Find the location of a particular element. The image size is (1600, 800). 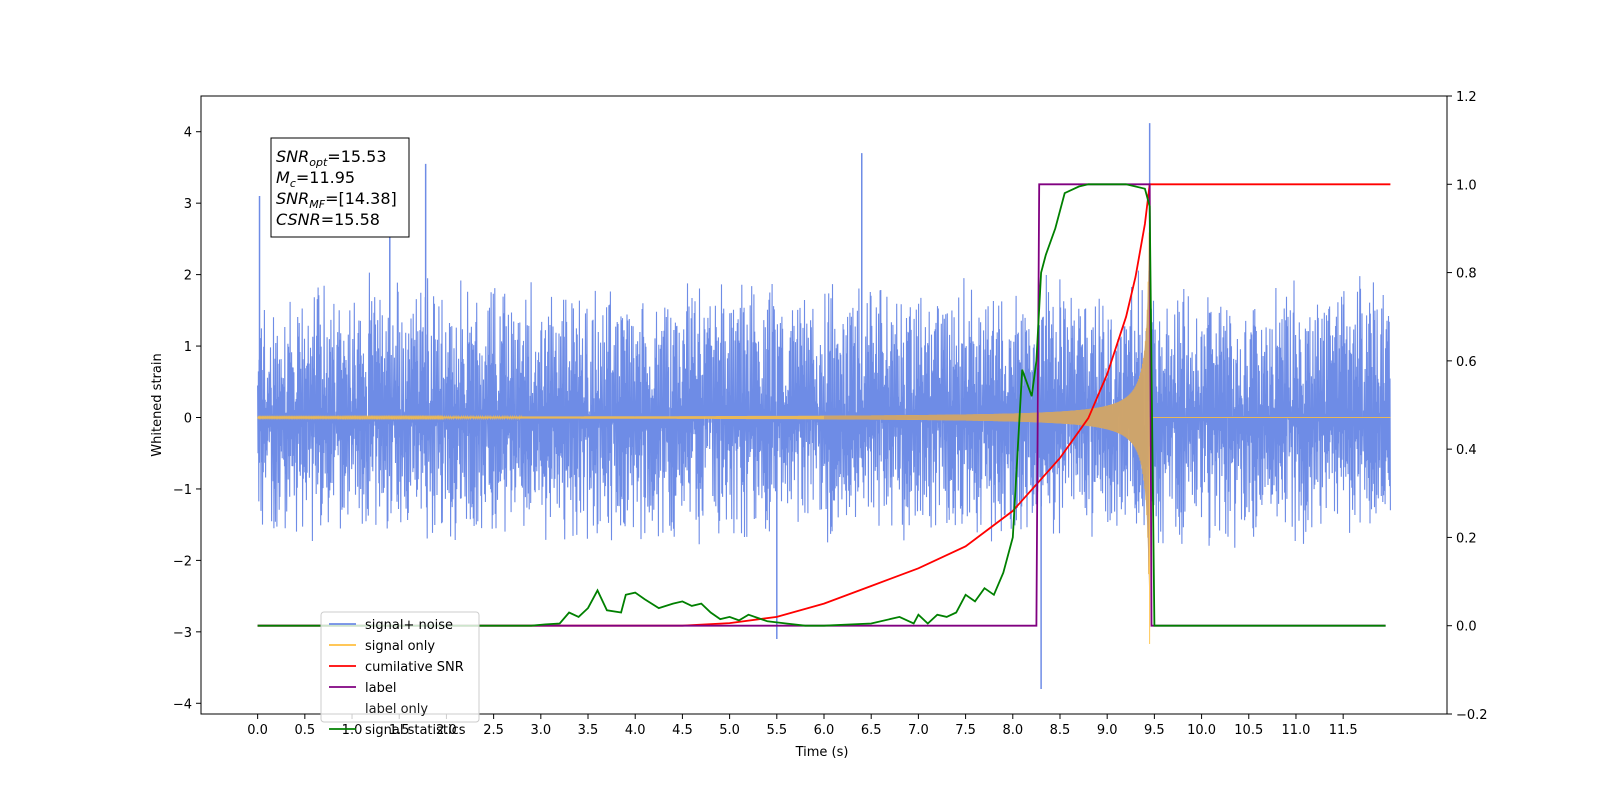

x-tick-label: 2.0 is located at coordinates (446, 730).